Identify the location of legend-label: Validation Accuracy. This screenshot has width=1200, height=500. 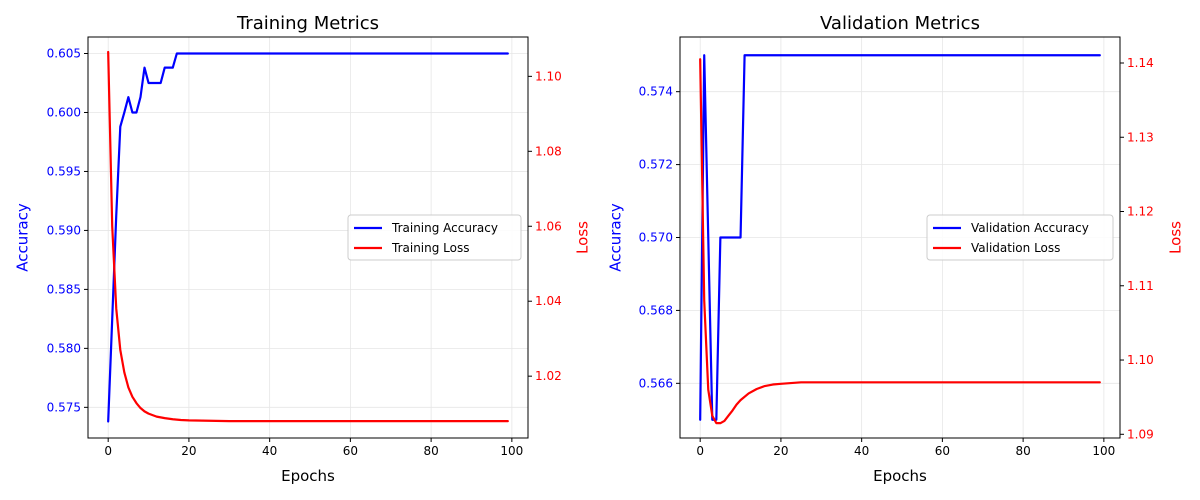
(1030, 228).